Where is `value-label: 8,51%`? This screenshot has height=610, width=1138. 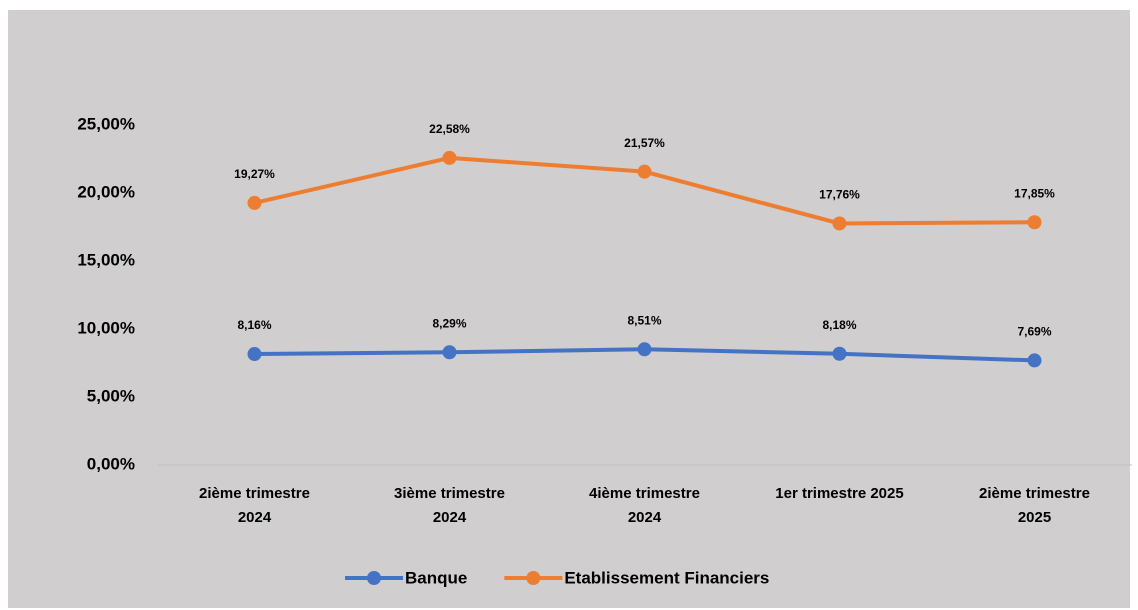
value-label: 8,51% is located at coordinates (644, 320).